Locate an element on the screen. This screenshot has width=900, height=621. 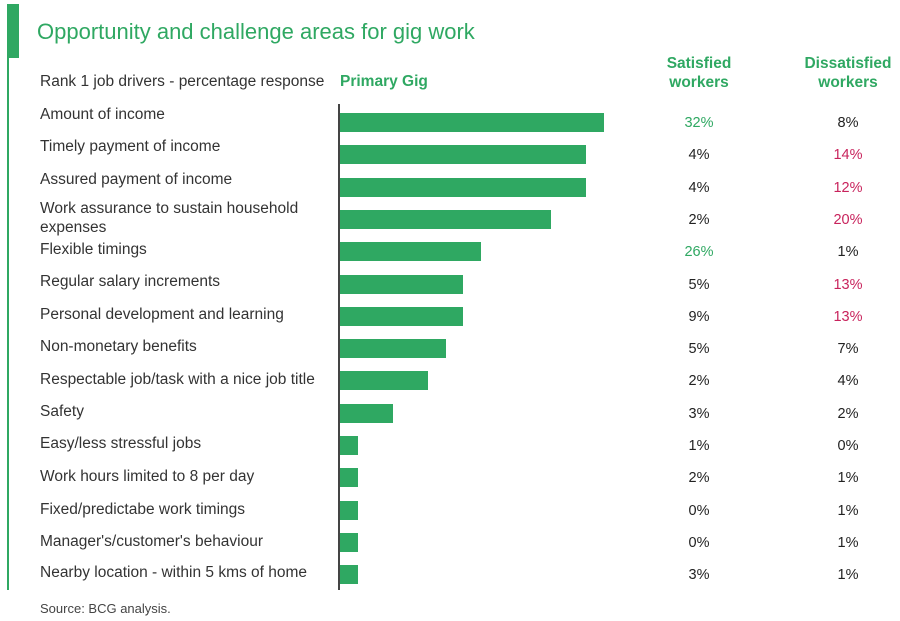
dissatisfied-value: 14% is located at coordinates (848, 155).